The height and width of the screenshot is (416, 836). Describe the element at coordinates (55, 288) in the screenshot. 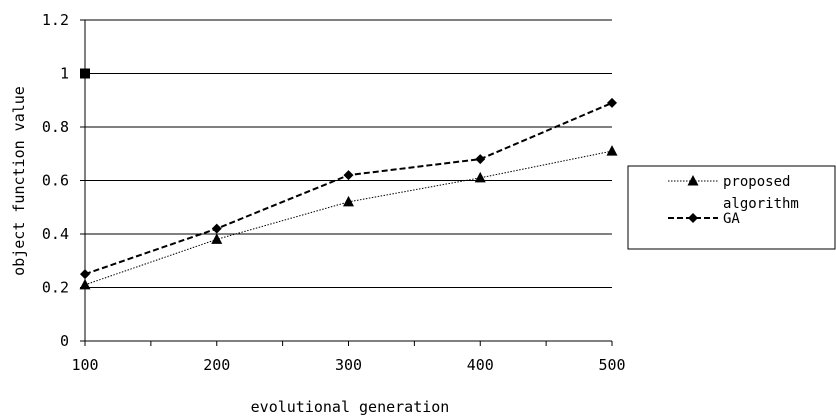

I see `y-tick-label: 0.2` at that location.